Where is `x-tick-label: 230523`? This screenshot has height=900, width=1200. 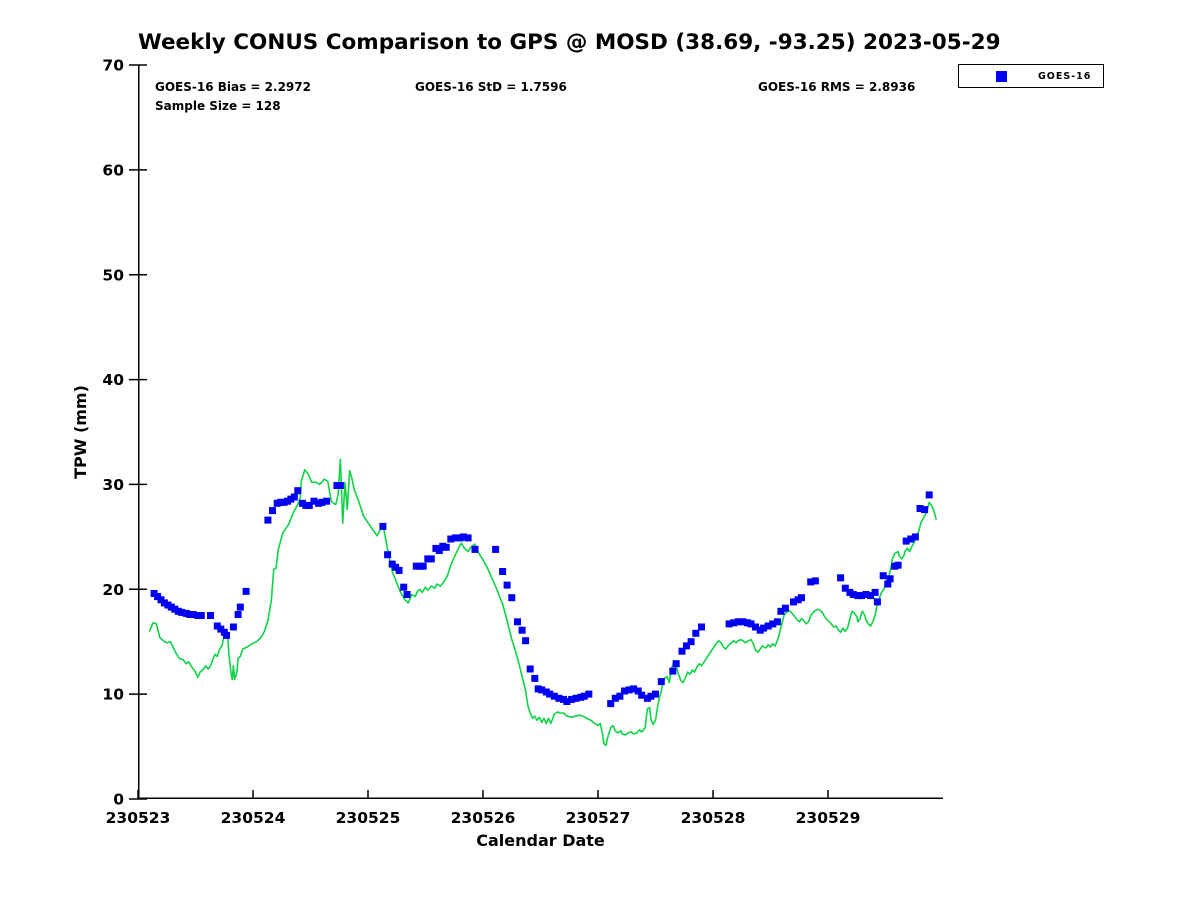 x-tick-label: 230523 is located at coordinates (138, 818).